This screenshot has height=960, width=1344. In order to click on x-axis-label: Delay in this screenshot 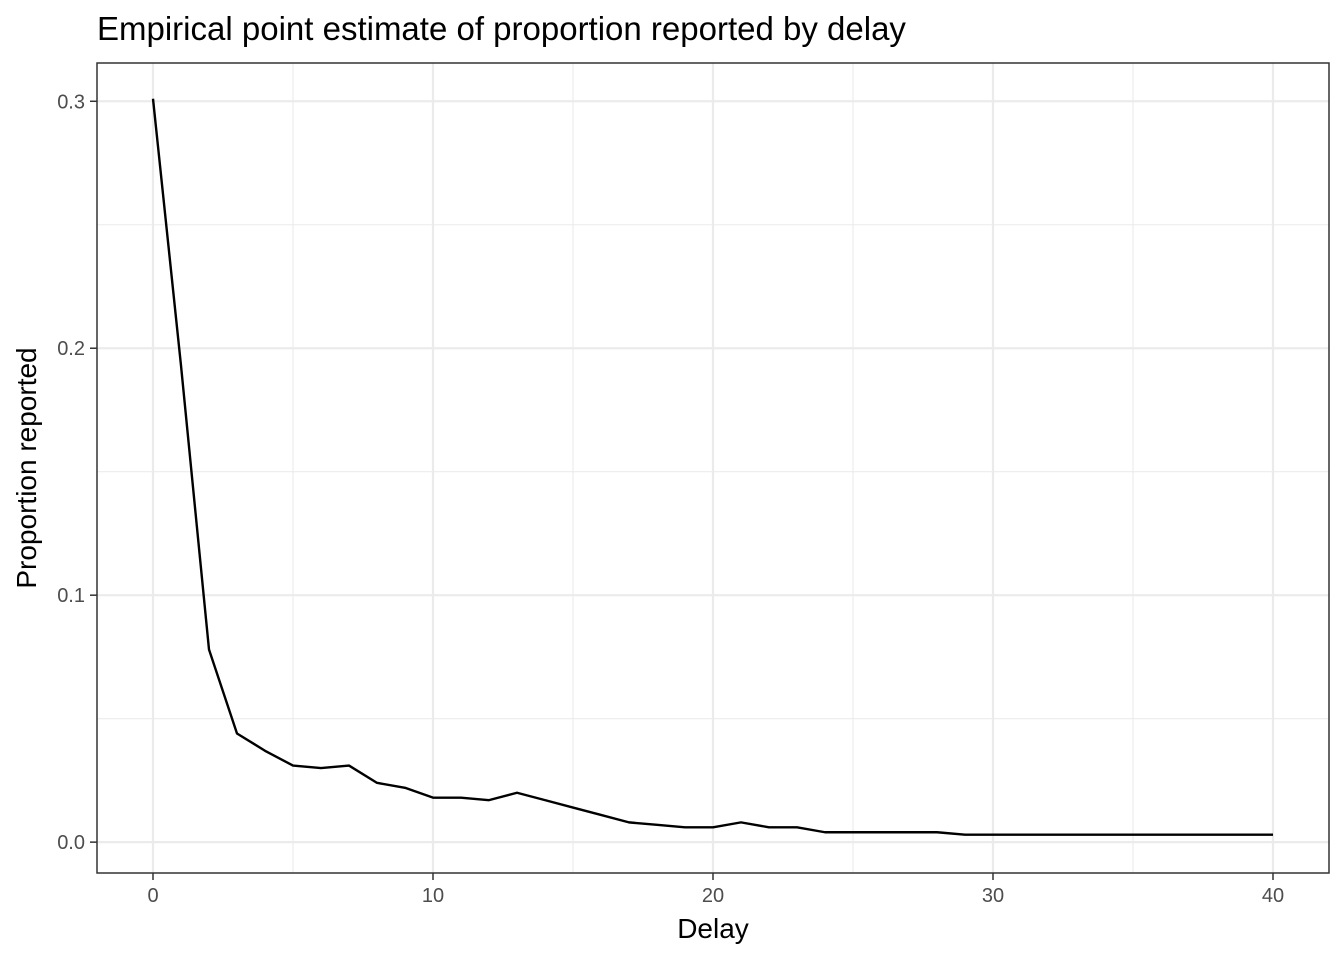, I will do `click(713, 928)`.